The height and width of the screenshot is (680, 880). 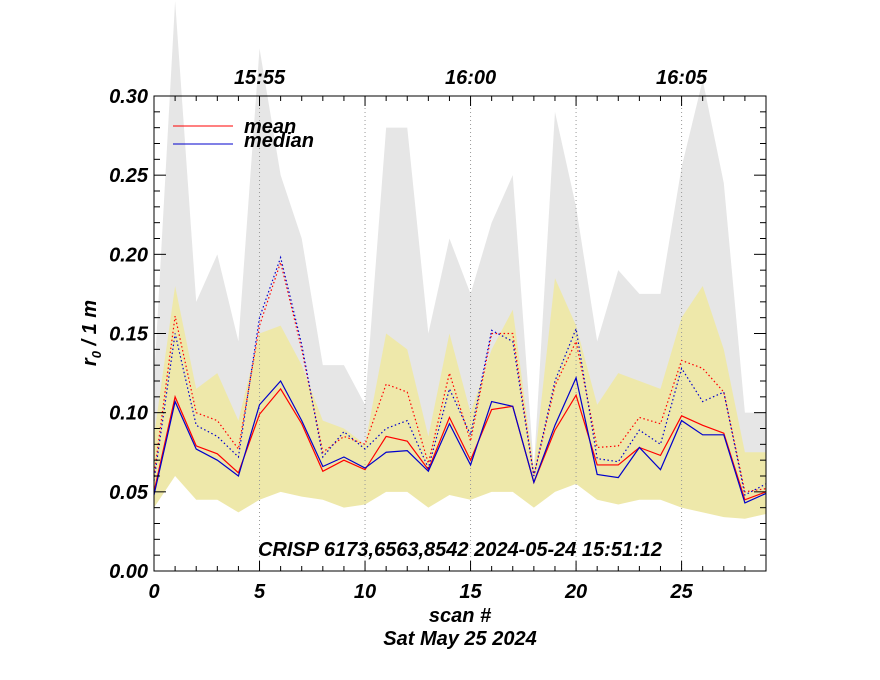 I want to click on series-line-mean, so click(x=460, y=444).